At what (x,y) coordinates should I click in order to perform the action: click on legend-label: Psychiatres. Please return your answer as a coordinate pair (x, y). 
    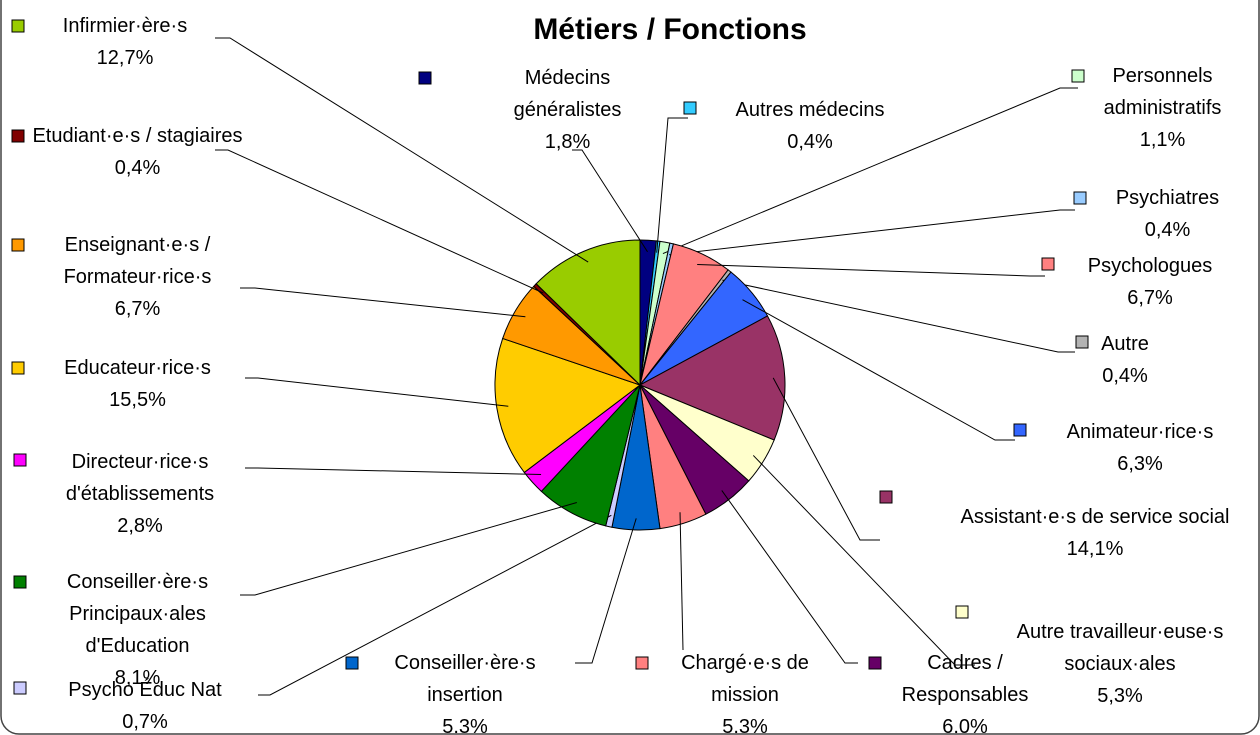
    Looking at the image, I should click on (1167, 198).